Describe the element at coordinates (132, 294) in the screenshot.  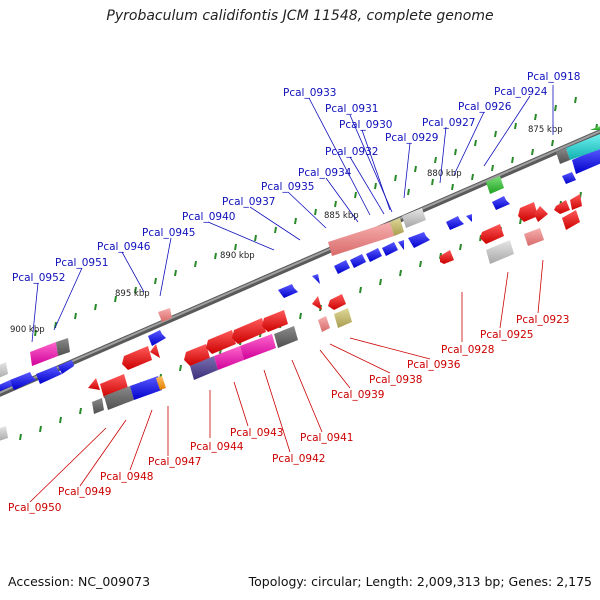
I see `scale-label-895: 895 kbp` at that location.